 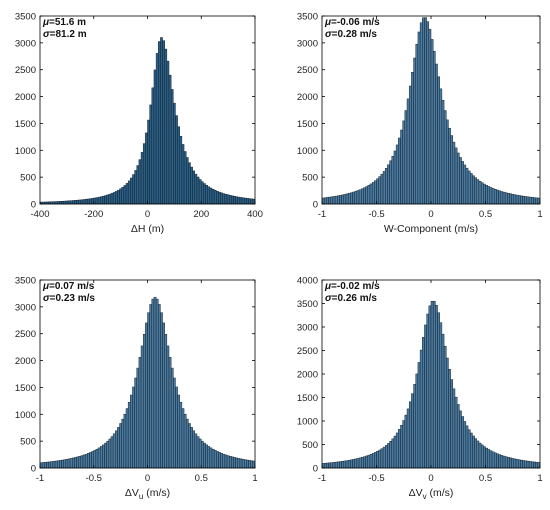 What do you see at coordinates (25, 361) in the screenshot?
I see `y-tick-label: 2000` at bounding box center [25, 361].